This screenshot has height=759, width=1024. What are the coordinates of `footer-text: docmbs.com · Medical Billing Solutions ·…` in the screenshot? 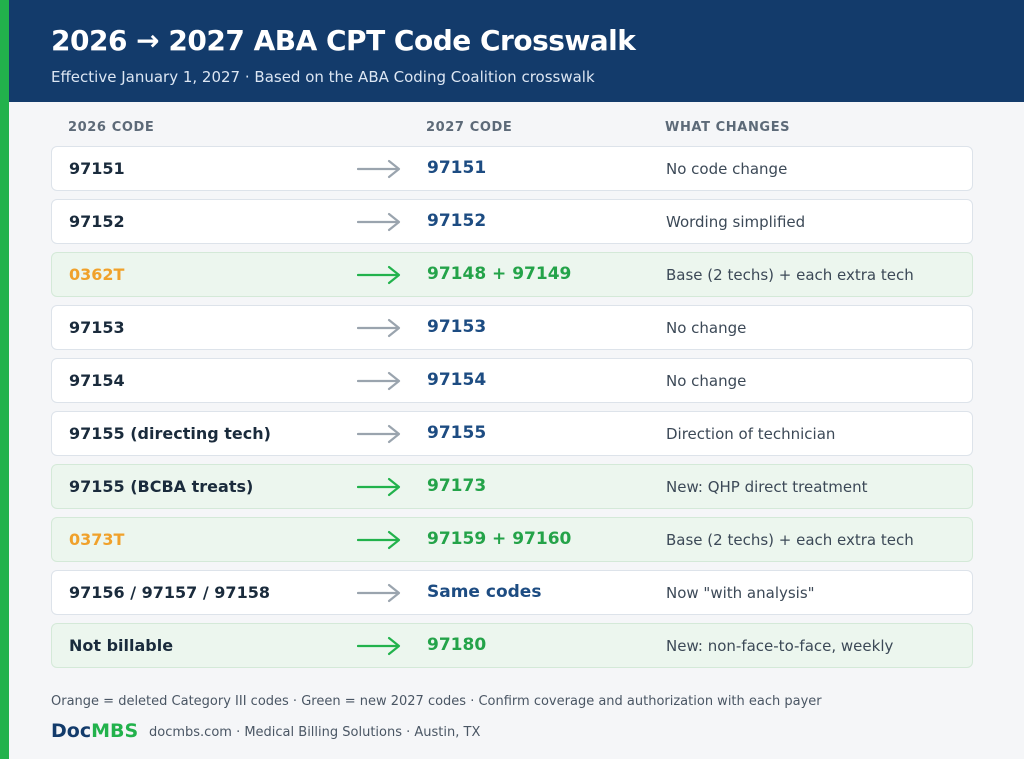 It's located at (315, 732).